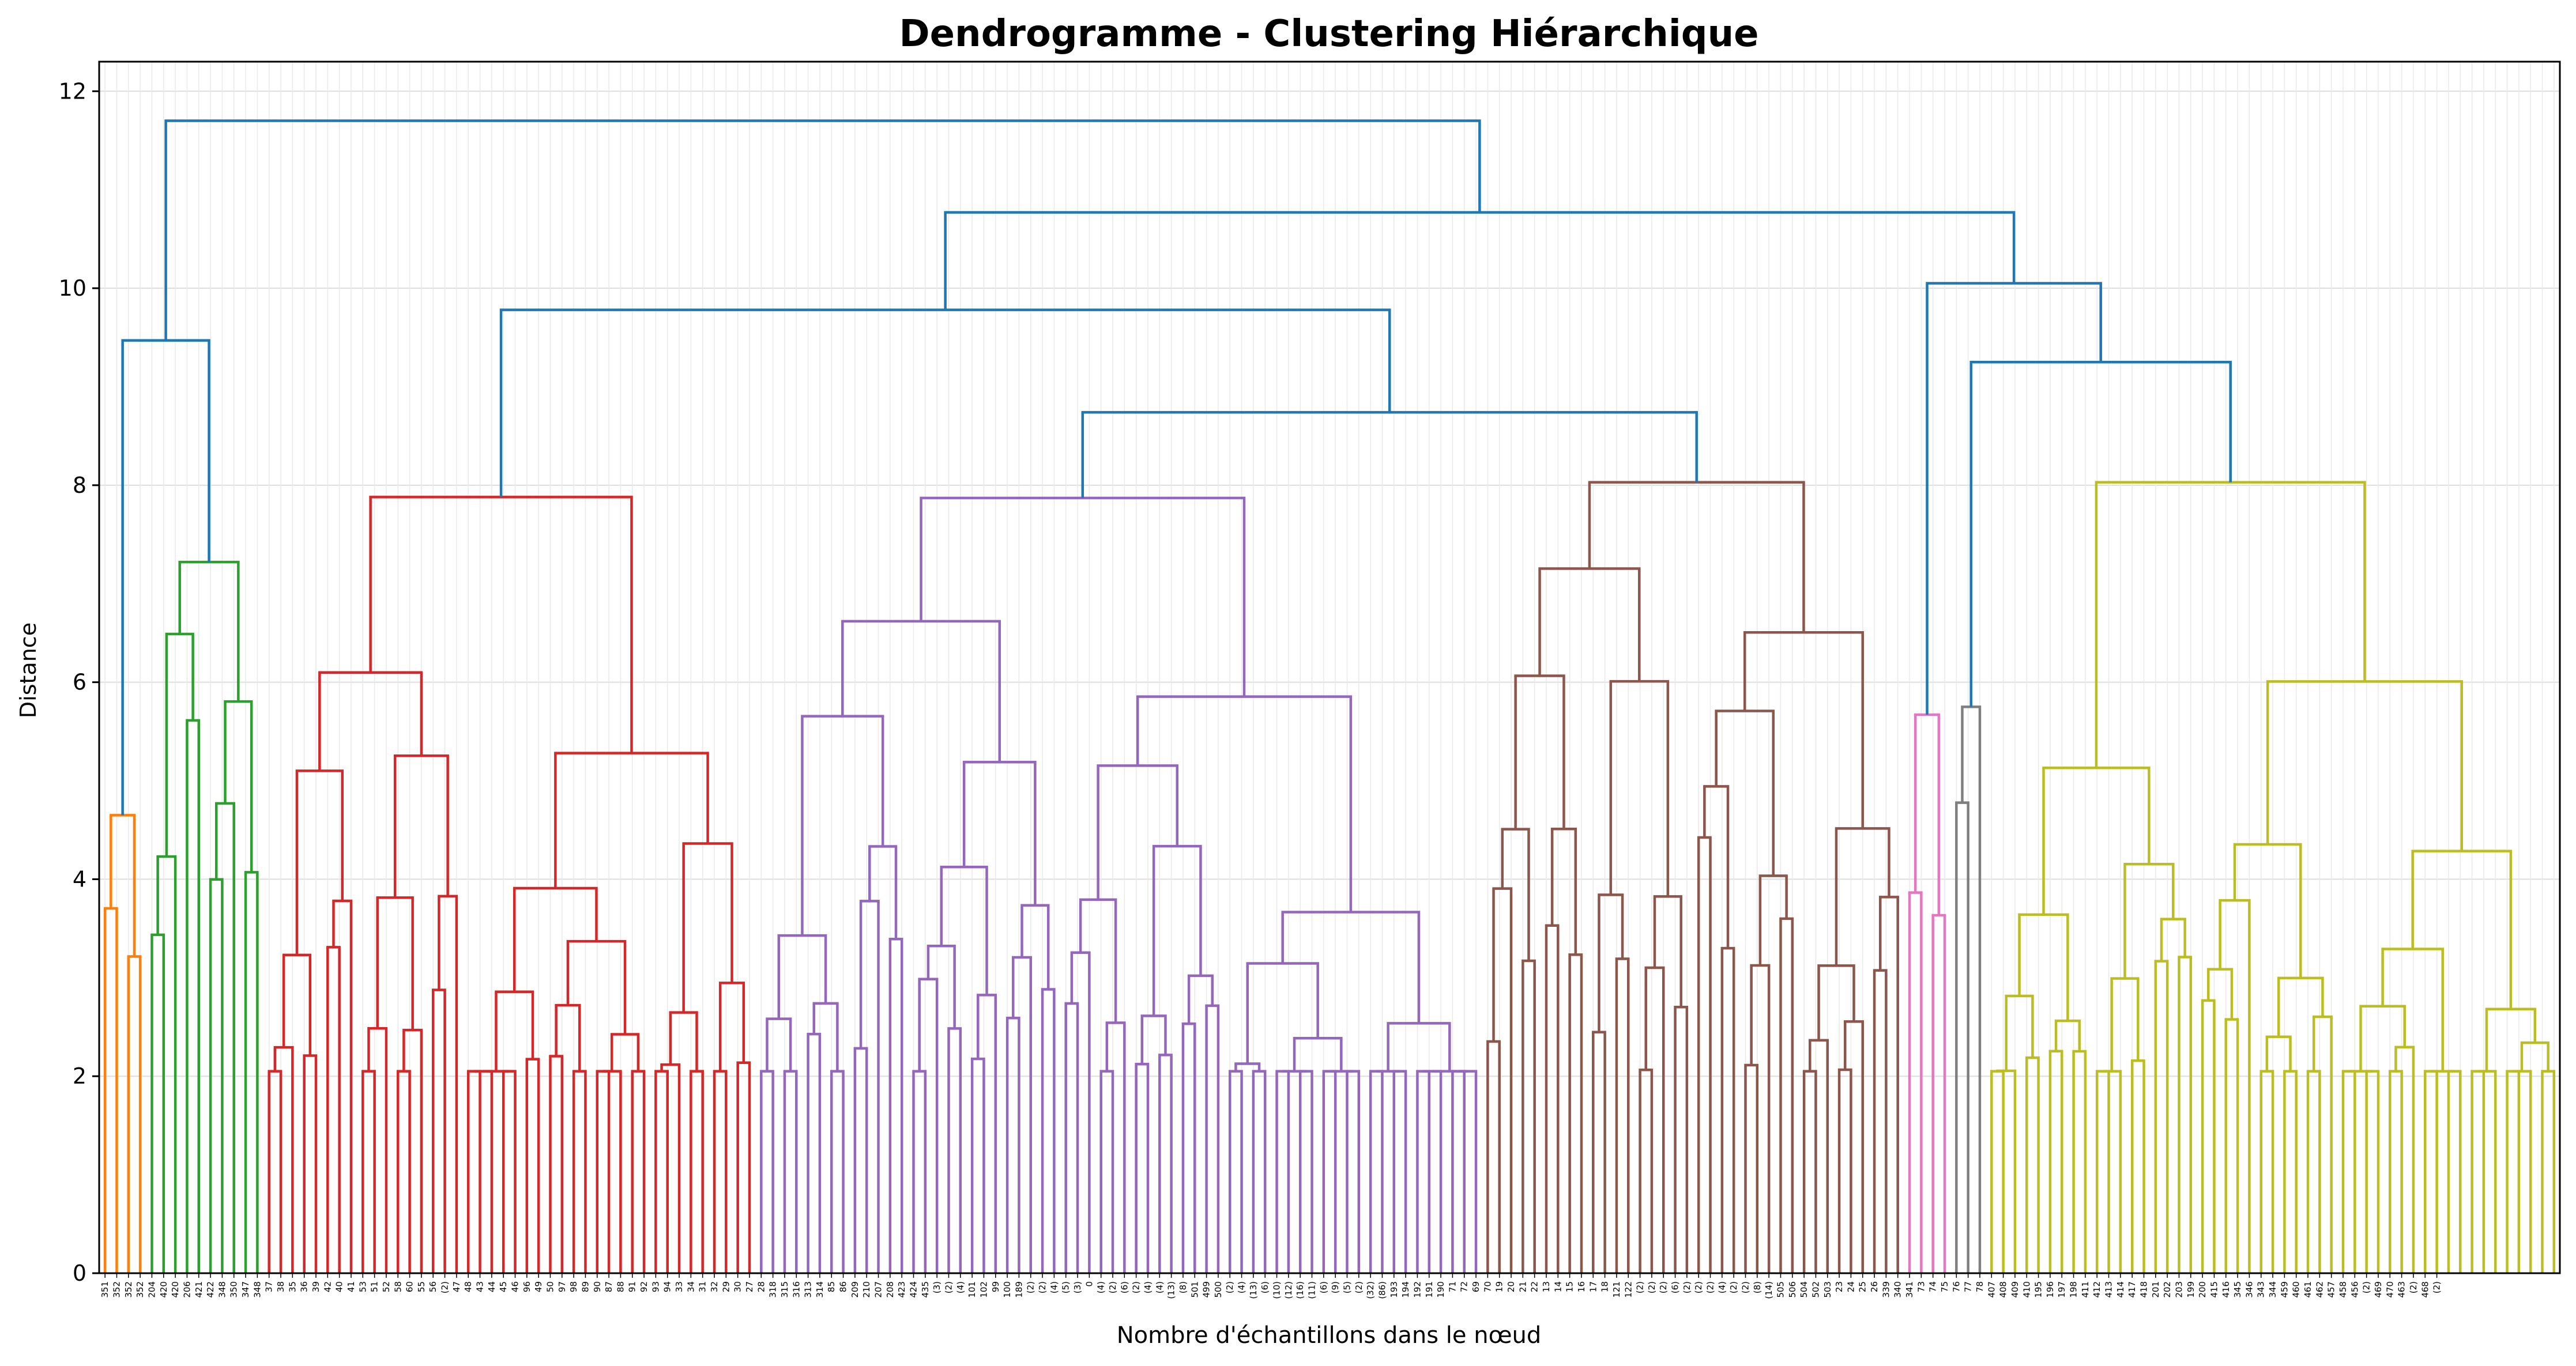 The image size is (2576, 1366). What do you see at coordinates (831, 1286) in the screenshot?
I see `x-tick-label: 85` at bounding box center [831, 1286].